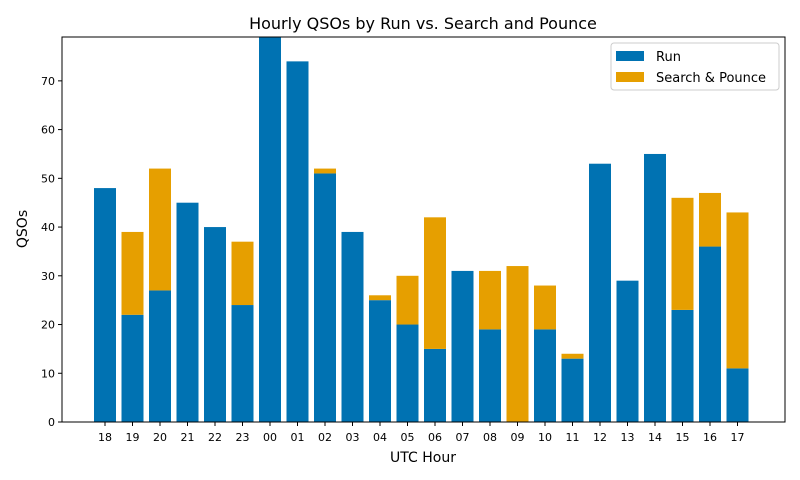 This screenshot has height=480, width=800. Describe the element at coordinates (48, 325) in the screenshot. I see `y-tick-label: 20` at that location.